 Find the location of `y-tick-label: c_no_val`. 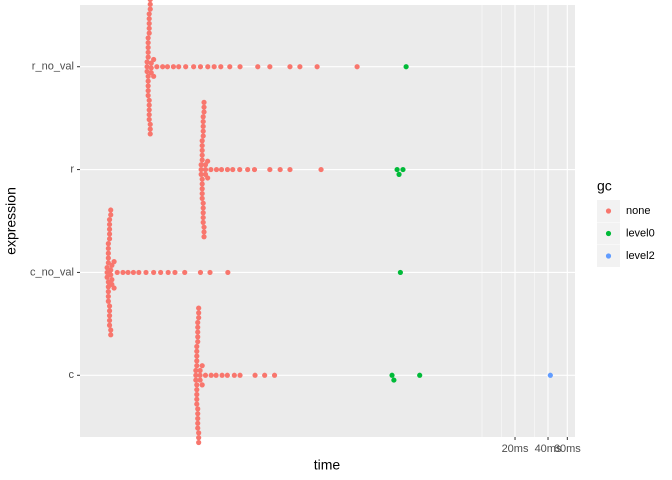

y-tick-label: c_no_val is located at coordinates (52, 272).